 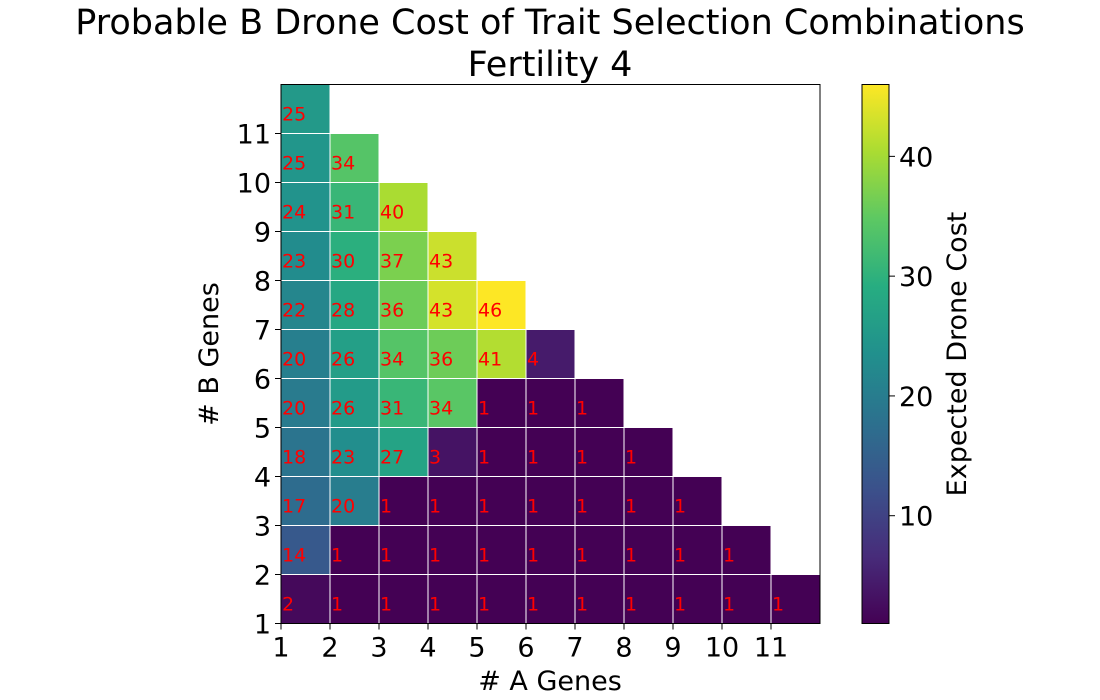 I want to click on y-tick-label: 1, so click(x=262, y=625).